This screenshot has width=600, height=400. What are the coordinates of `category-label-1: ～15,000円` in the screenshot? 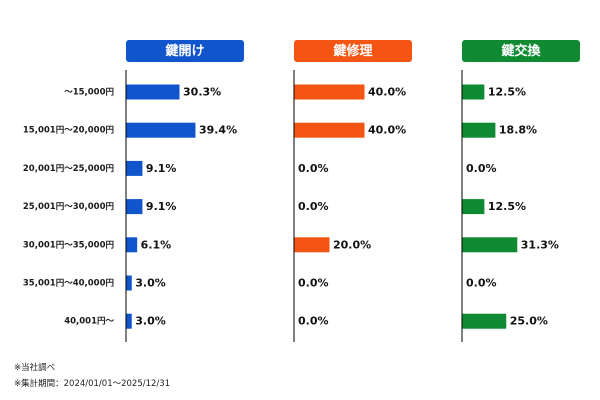 It's located at (89, 93).